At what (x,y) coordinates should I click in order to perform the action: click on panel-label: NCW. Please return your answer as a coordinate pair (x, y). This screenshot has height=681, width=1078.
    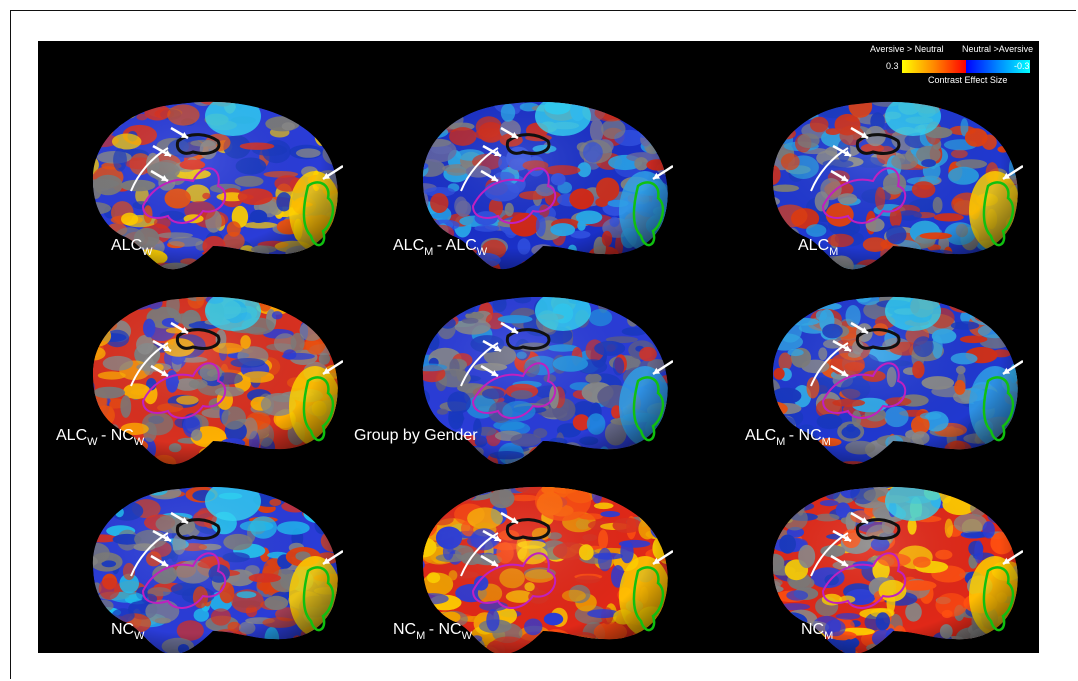
    Looking at the image, I should click on (128, 631).